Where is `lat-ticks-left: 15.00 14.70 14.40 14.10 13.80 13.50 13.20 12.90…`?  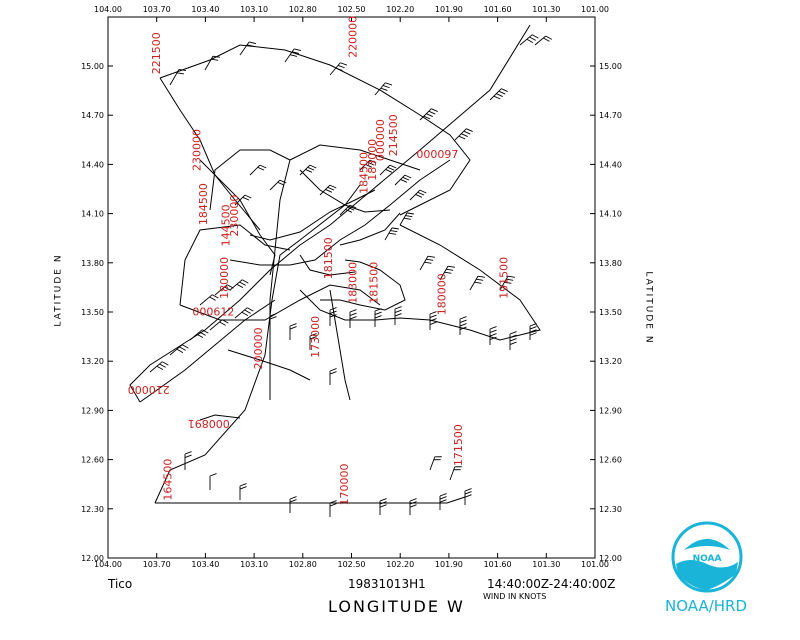
lat-ticks-left: 15.00 14.70 14.40 14.10 13.80 13.50 13.20 12.90… is located at coordinates (97, 312).